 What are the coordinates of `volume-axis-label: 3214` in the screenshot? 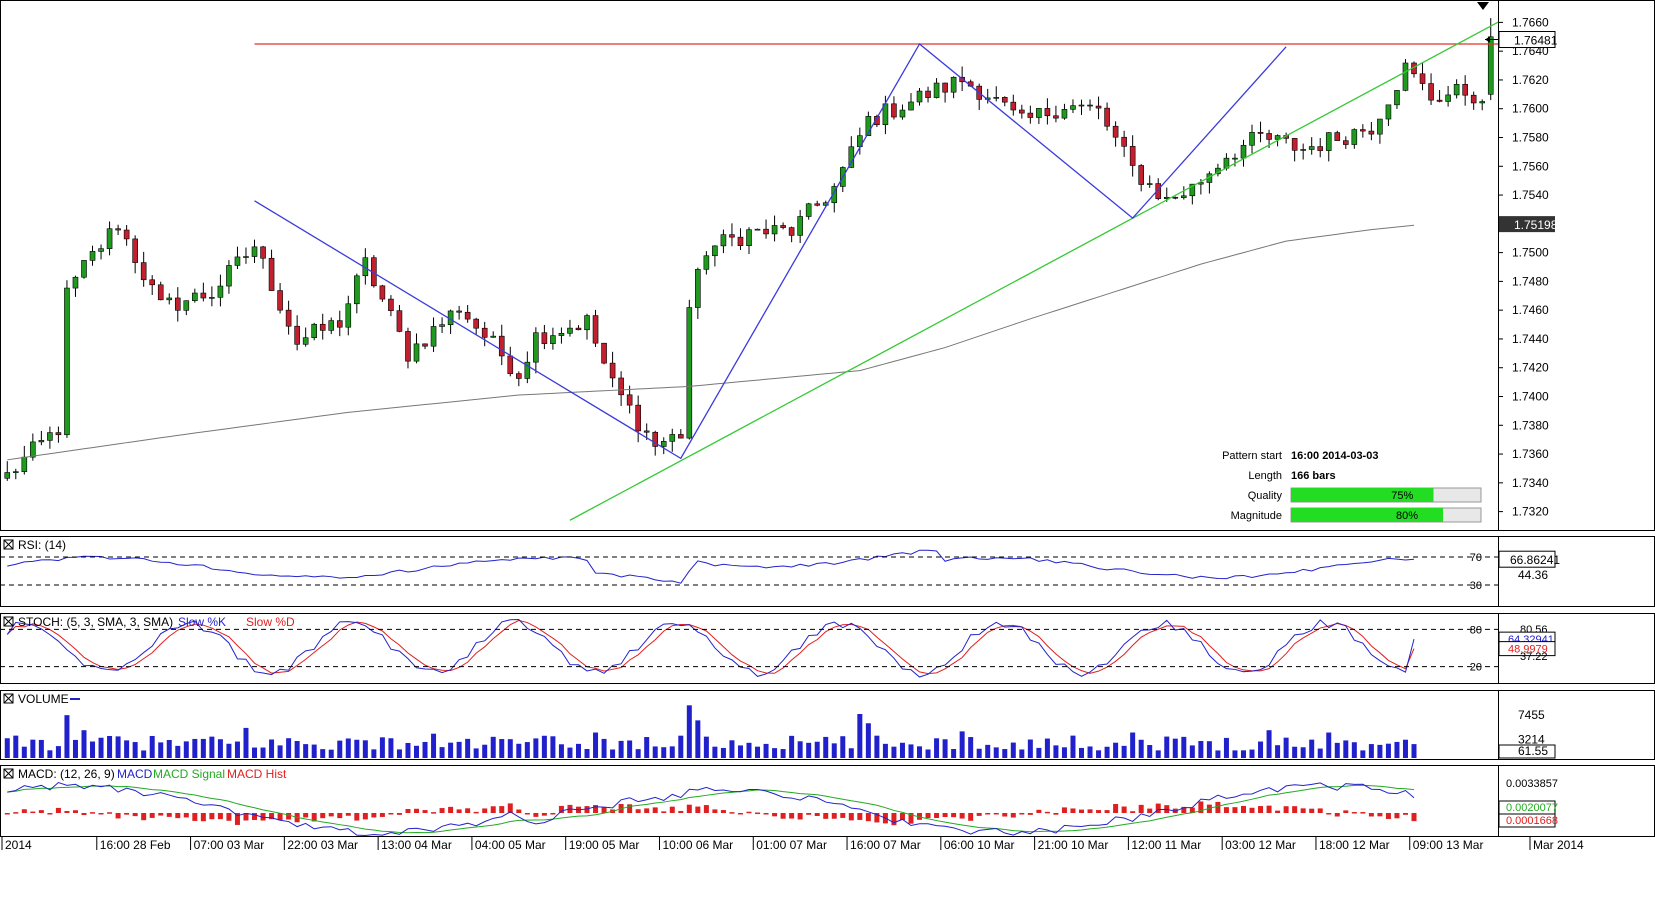 It's located at (1531, 739).